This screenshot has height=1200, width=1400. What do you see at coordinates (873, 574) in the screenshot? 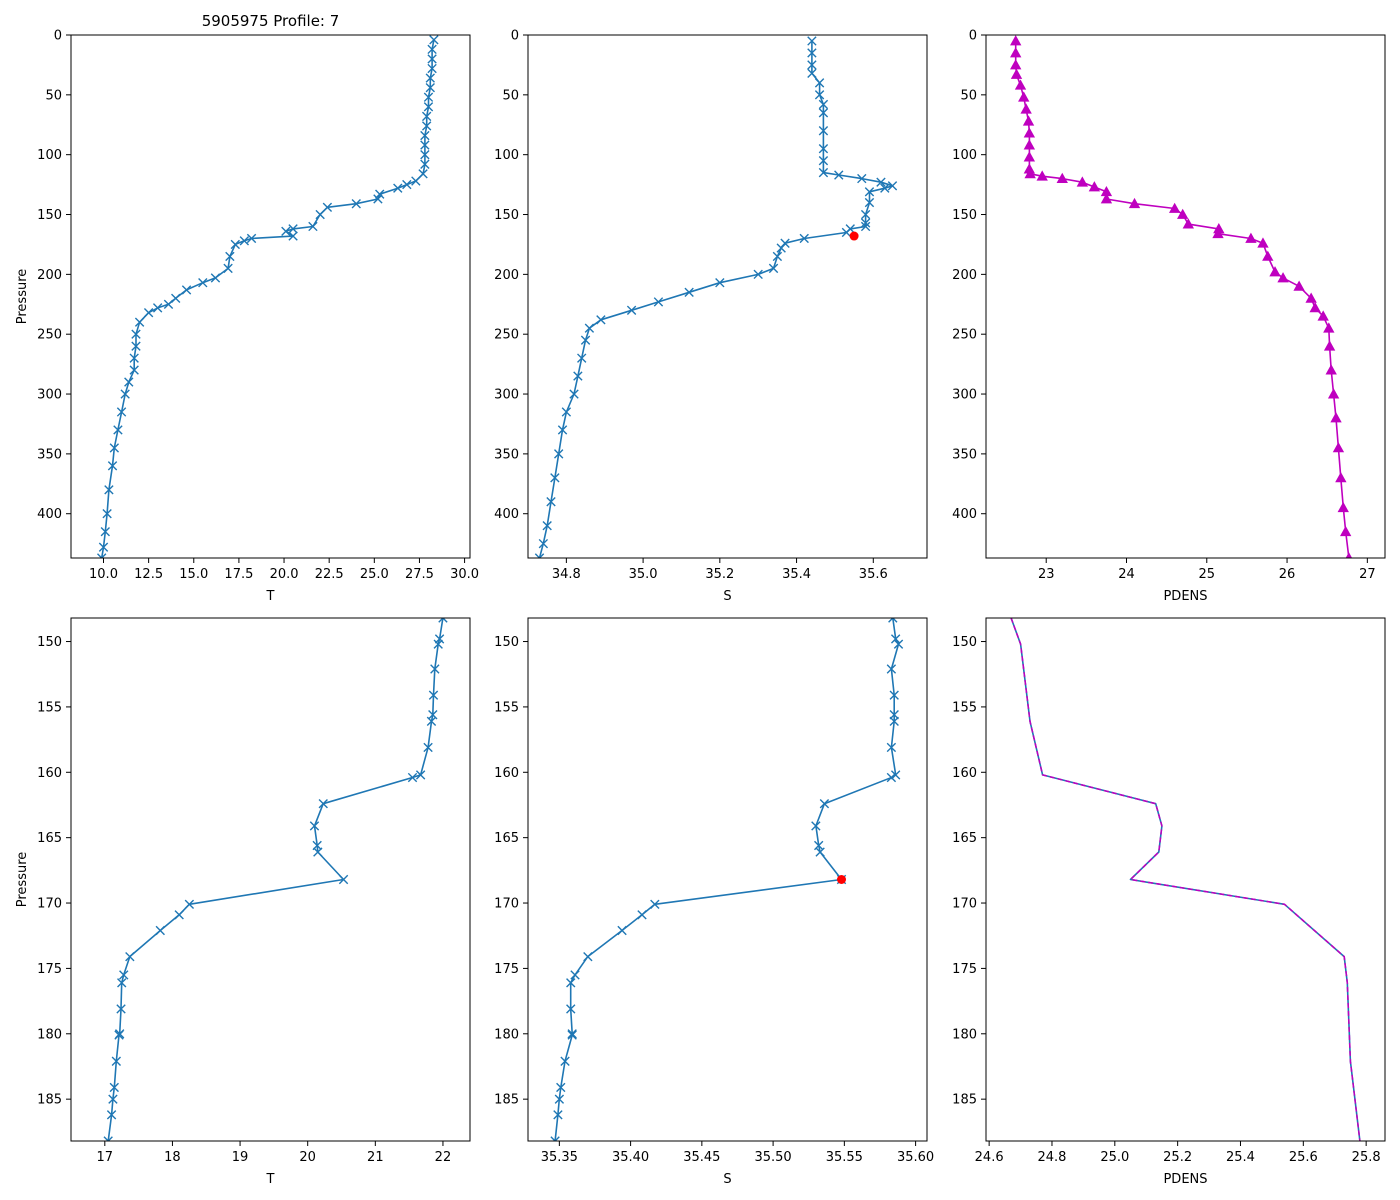
I see `x-tick-label: 35.6` at bounding box center [873, 574].